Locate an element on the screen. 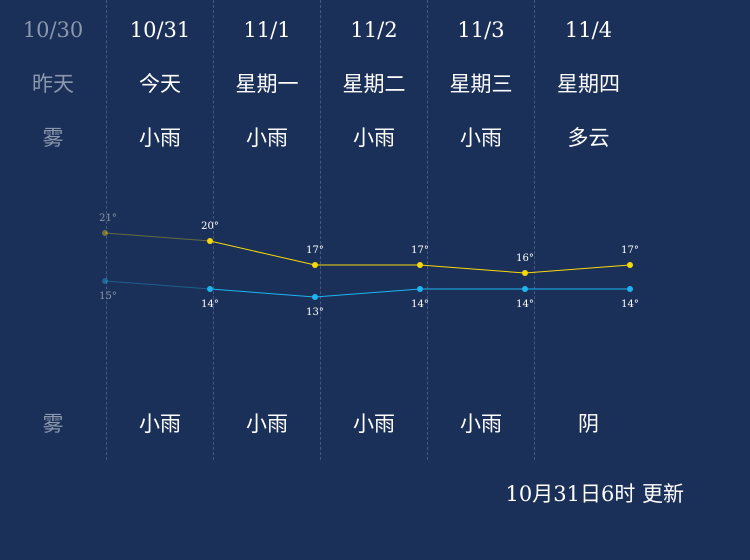  day-weekday: 星期四 is located at coordinates (588, 84).